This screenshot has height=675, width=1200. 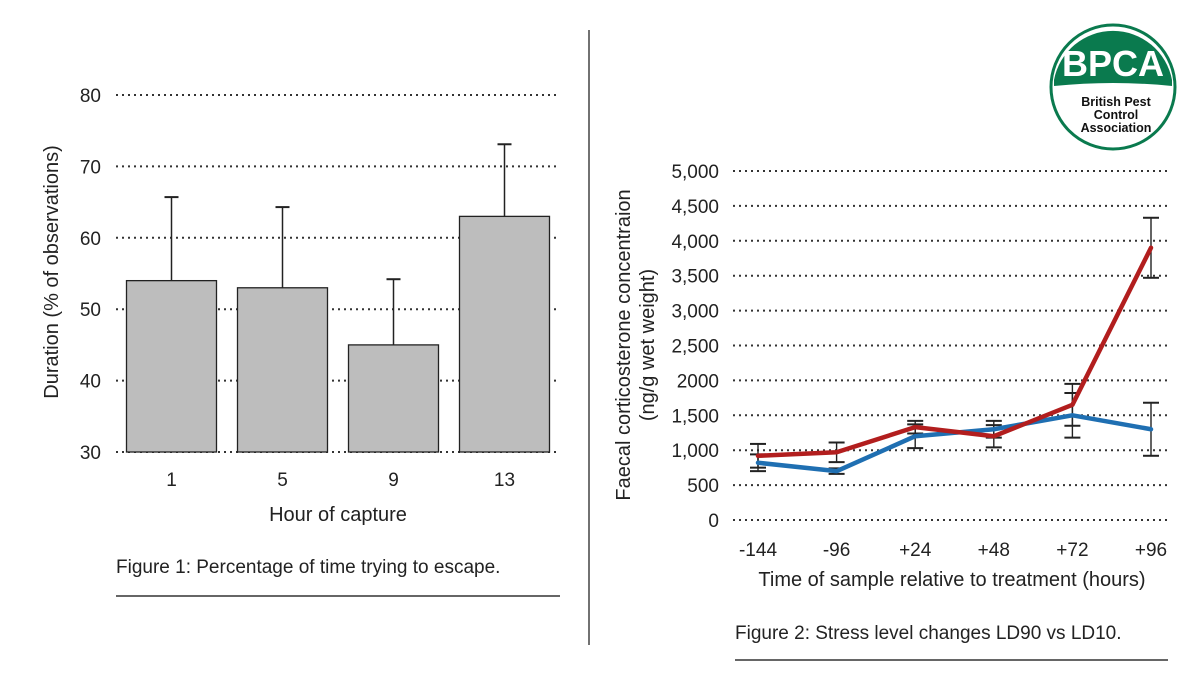 I want to click on series-line-blue, so click(x=954, y=443).